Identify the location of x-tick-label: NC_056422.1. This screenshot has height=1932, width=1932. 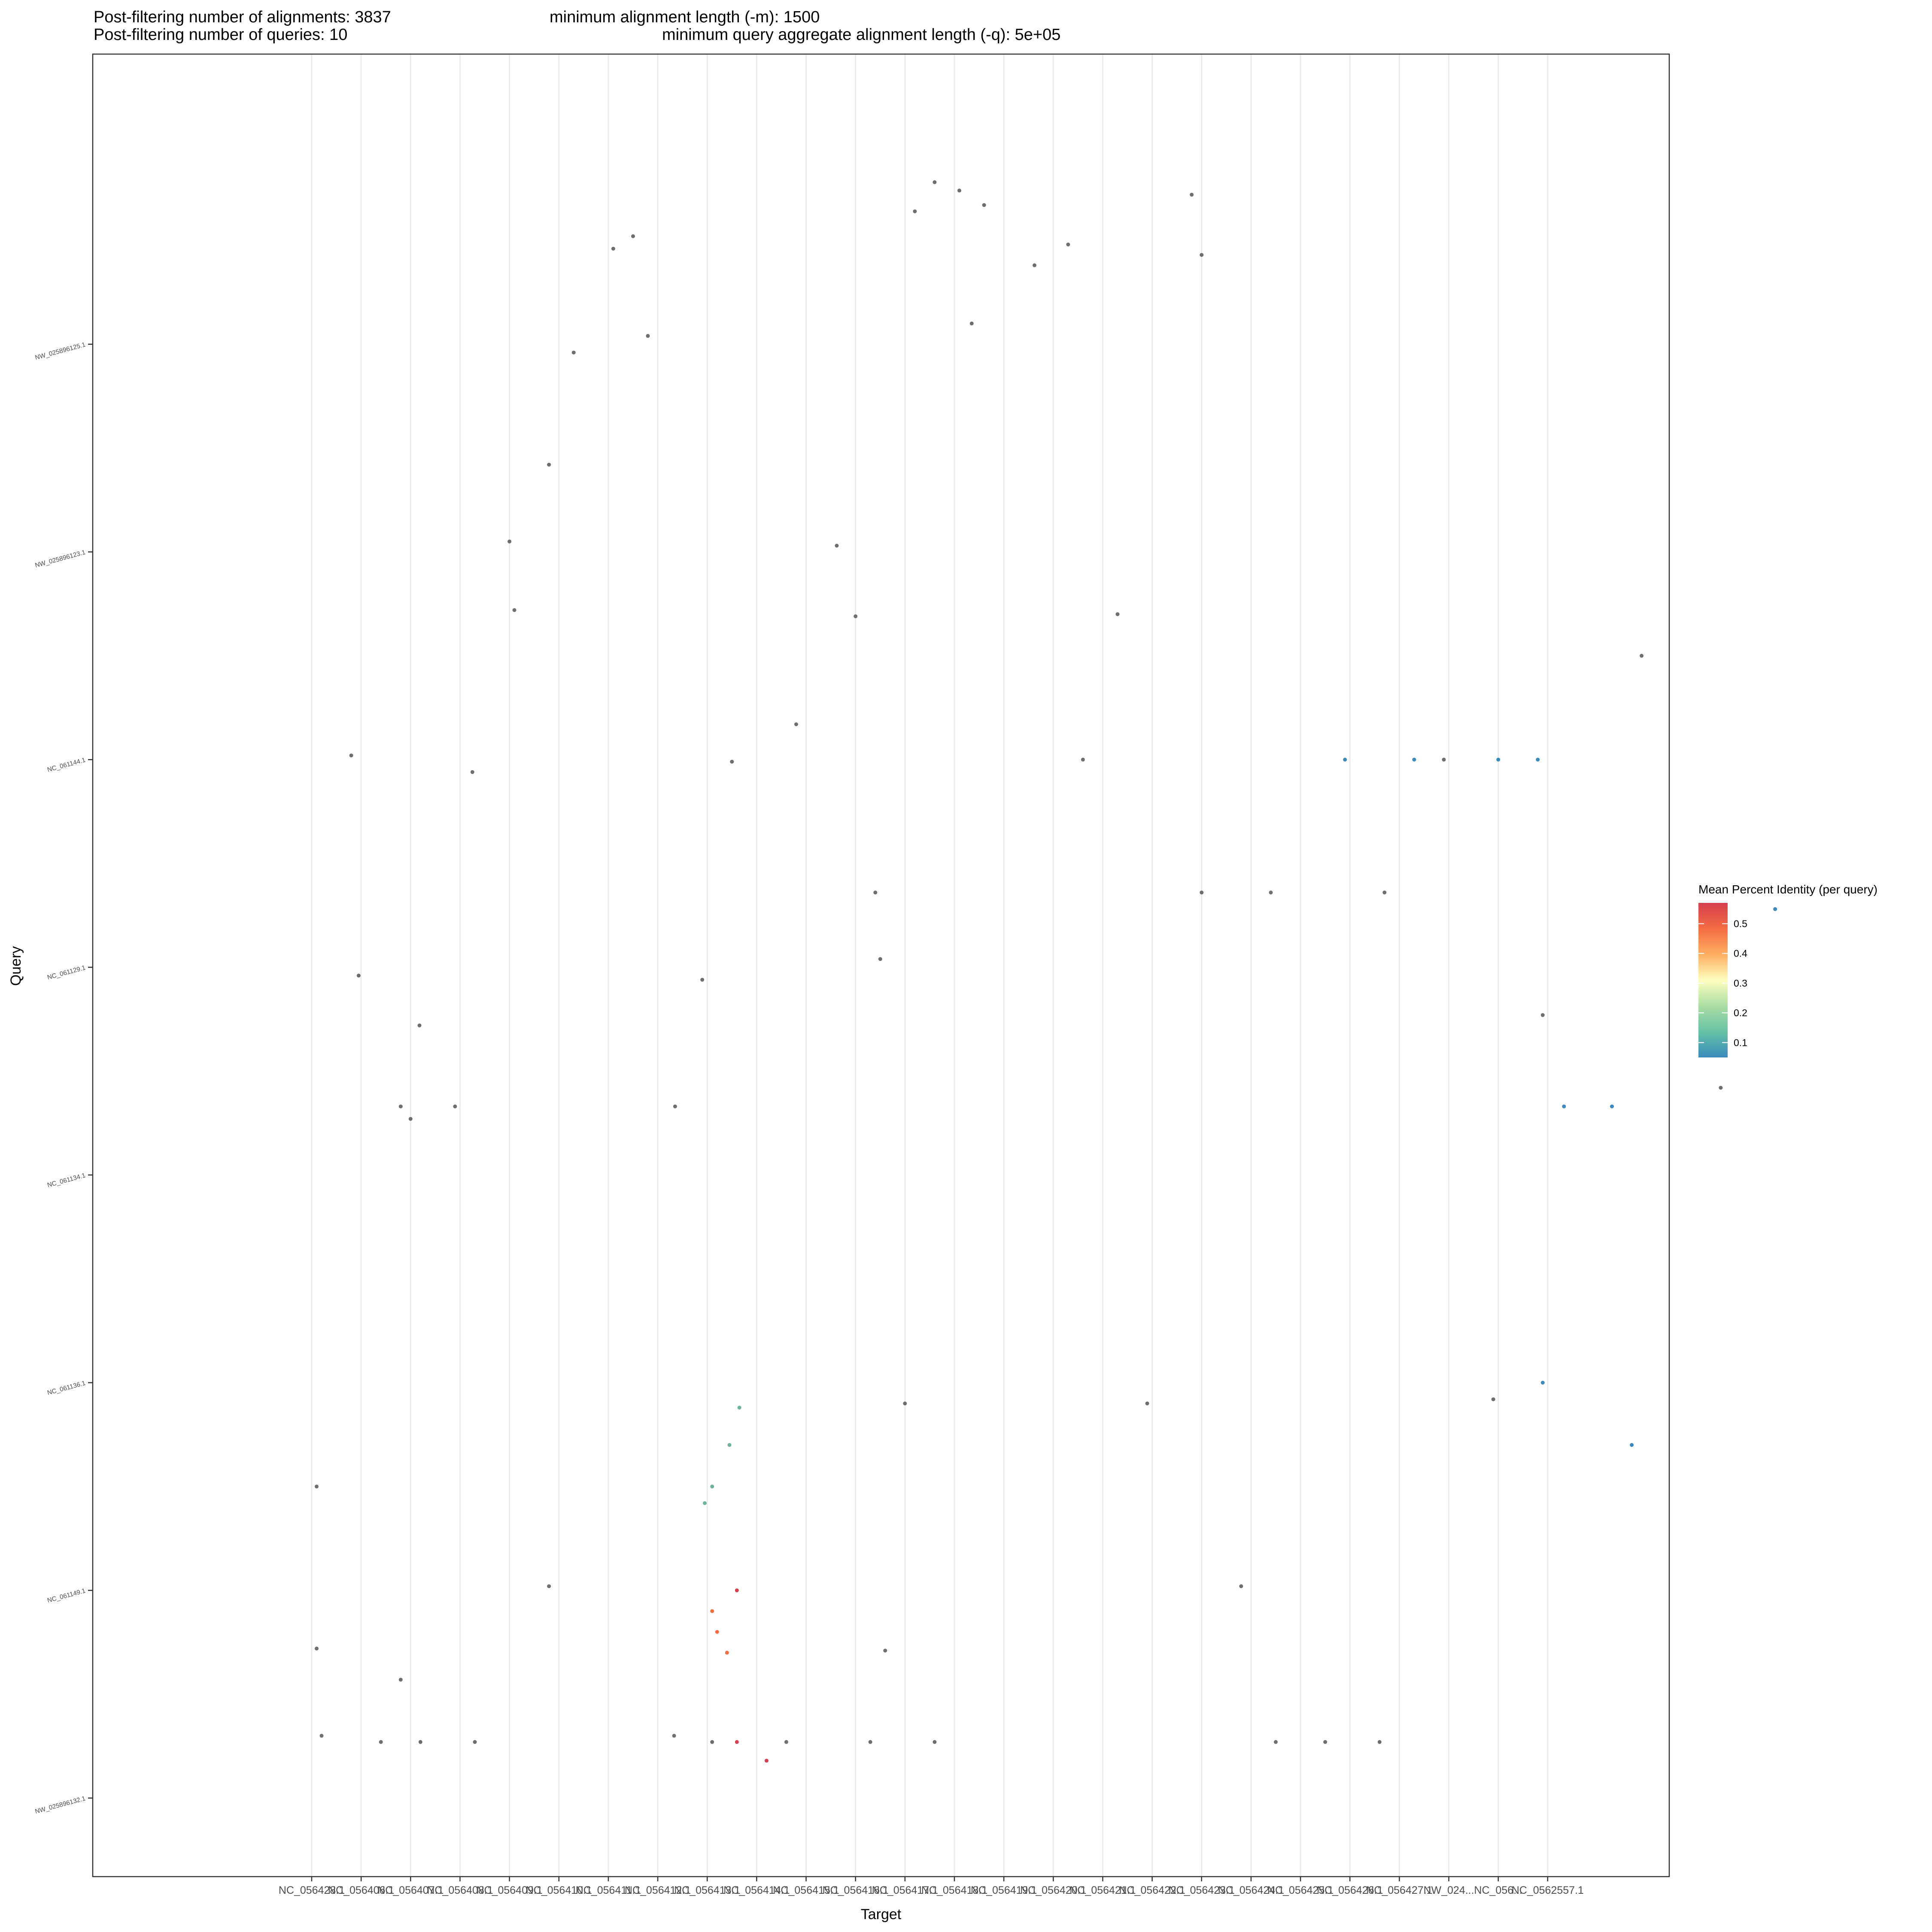
(1152, 1890).